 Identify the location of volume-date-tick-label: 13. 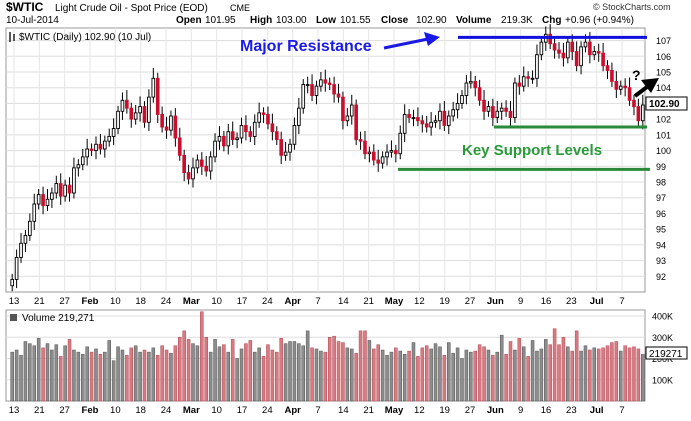
(14, 410).